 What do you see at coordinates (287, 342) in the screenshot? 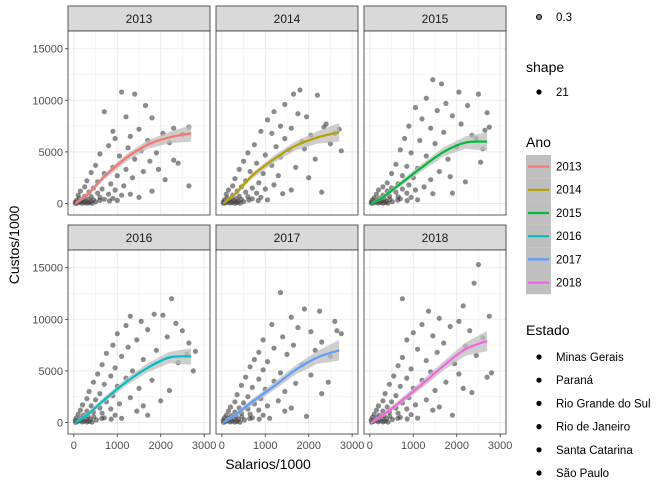
I see `panel-border` at bounding box center [287, 342].